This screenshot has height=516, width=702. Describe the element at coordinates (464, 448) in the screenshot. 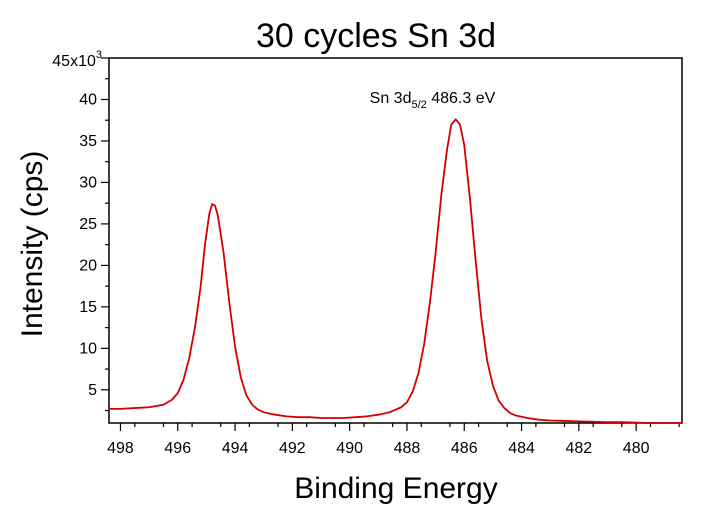

I see `x-tick-label: 486` at that location.